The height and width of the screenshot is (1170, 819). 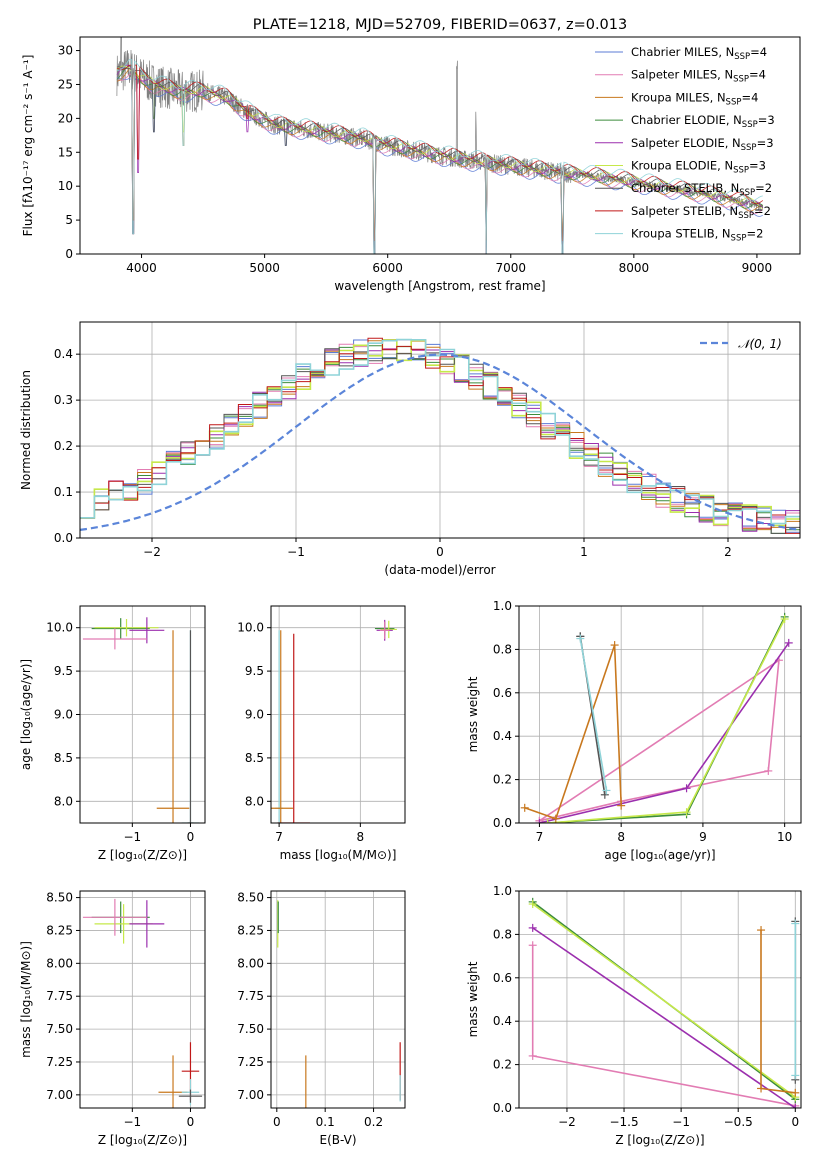 I want to click on legend-name: Salpeter MILES, N, so click(x=682, y=75).